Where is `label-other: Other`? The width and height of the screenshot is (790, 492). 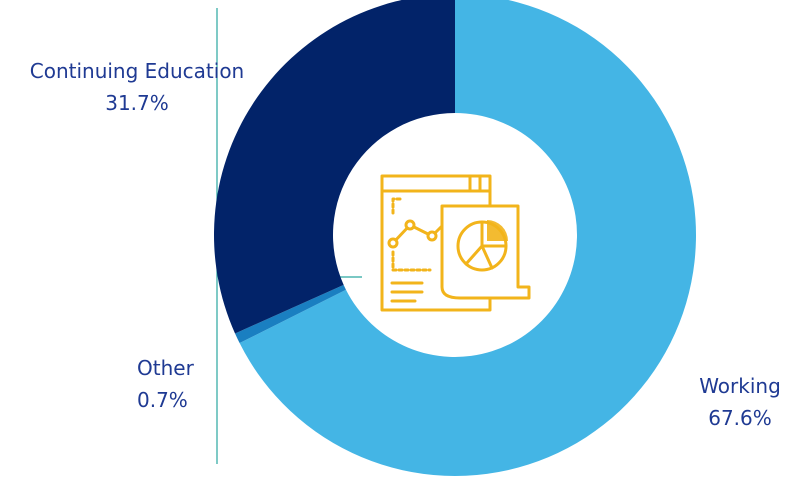
label-other: Other is located at coordinates (166, 368).